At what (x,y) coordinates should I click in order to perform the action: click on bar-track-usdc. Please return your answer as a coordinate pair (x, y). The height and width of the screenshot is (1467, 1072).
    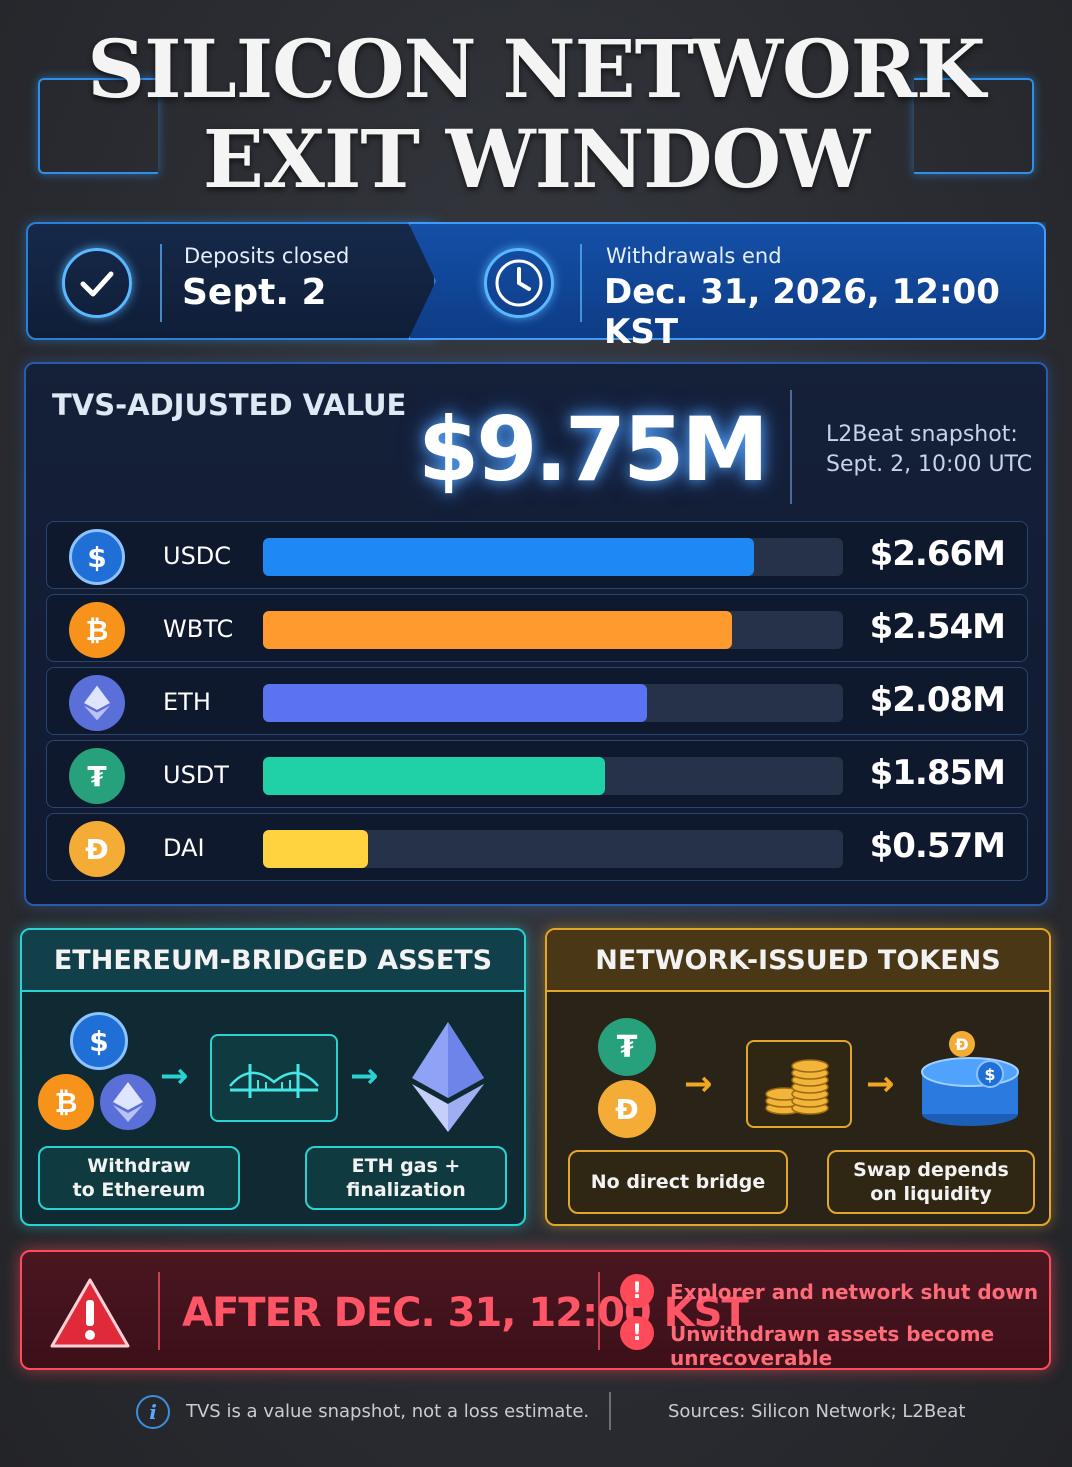
    Looking at the image, I should click on (553, 557).